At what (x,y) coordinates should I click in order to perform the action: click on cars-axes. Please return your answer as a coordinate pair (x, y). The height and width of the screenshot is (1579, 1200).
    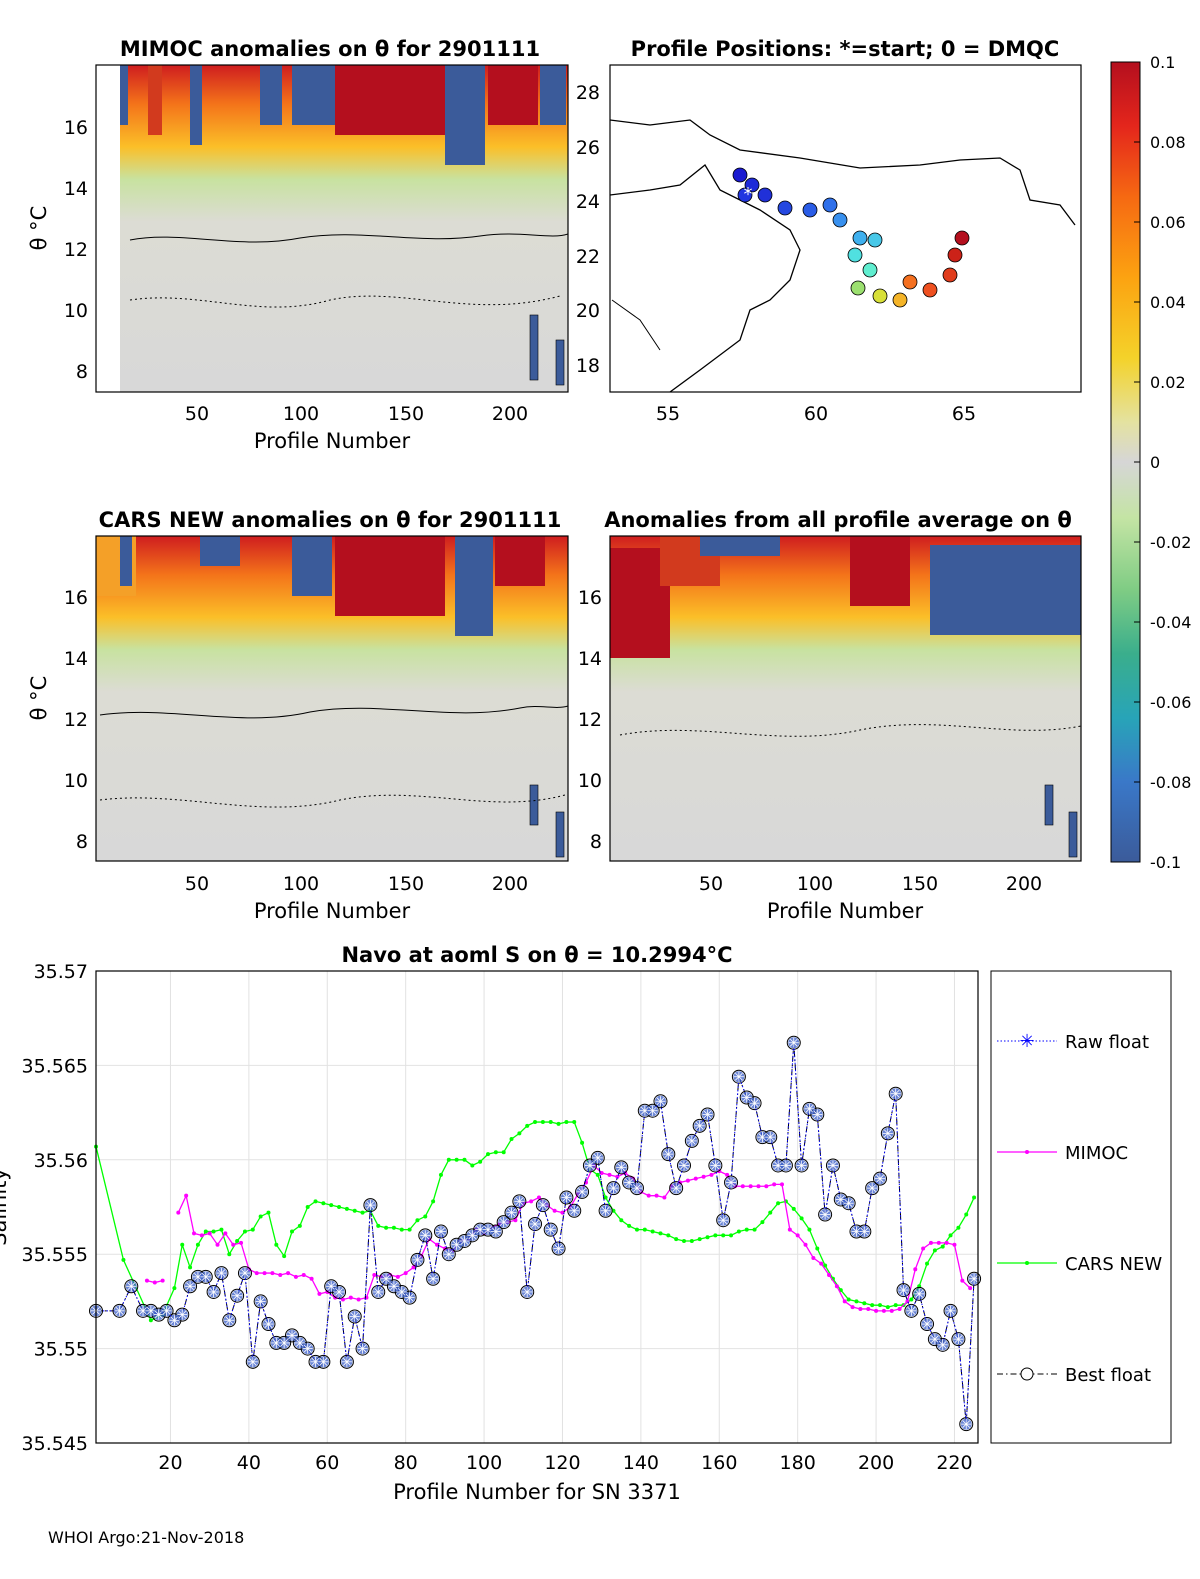
    Looking at the image, I should click on (332, 698).